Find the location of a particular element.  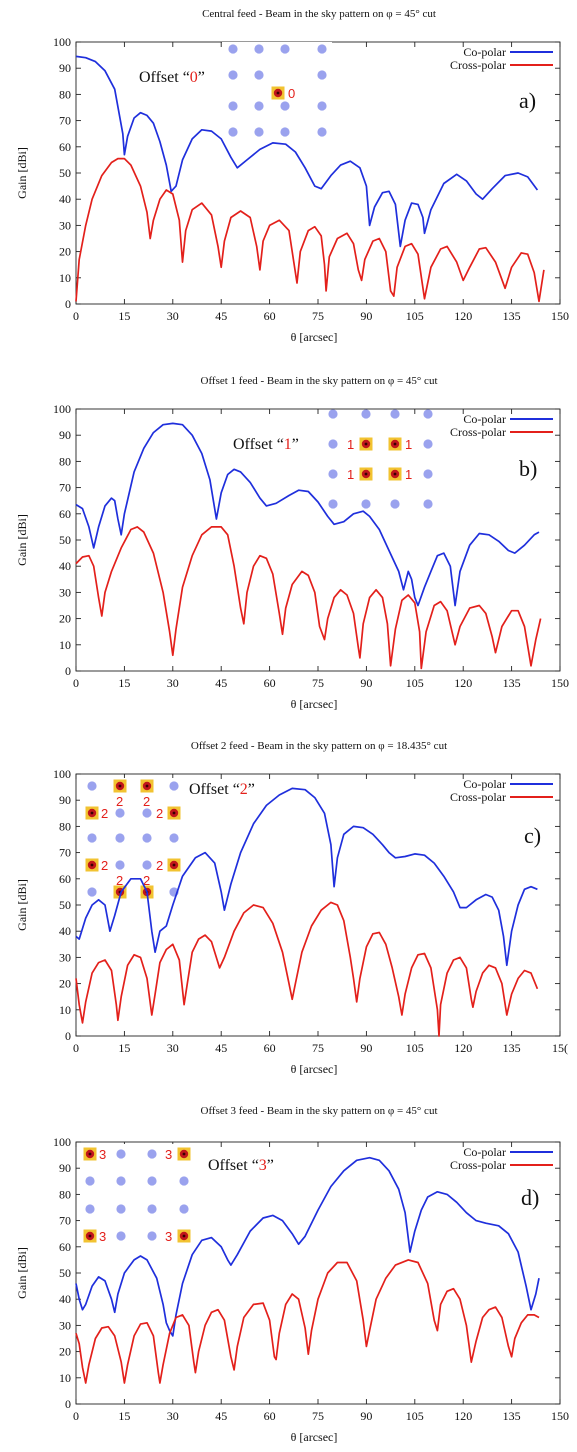

x-tick-label: 120 is located at coordinates (463, 683).